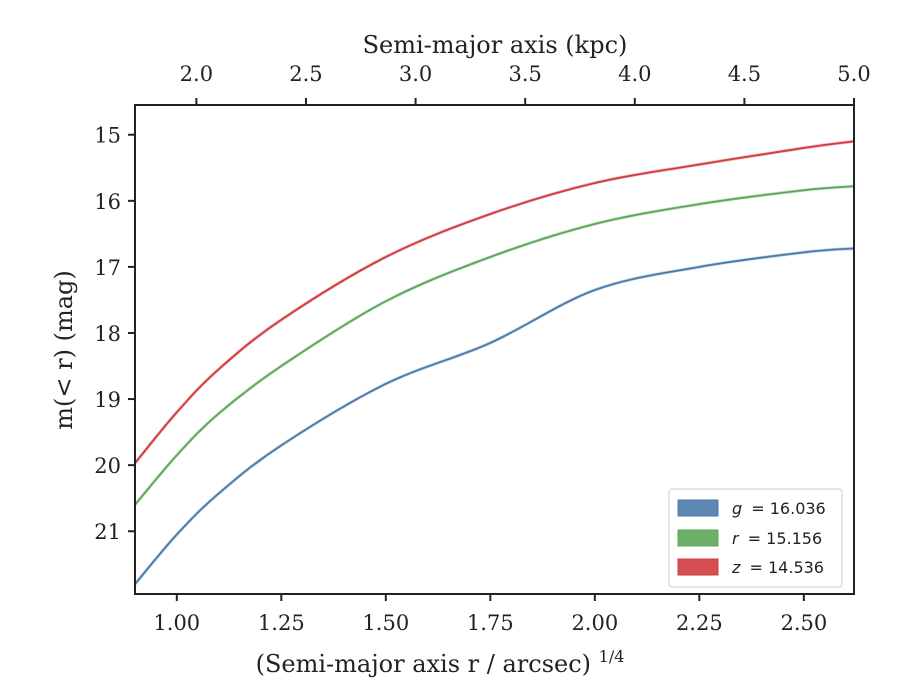 The height and width of the screenshot is (700, 900). What do you see at coordinates (736, 538) in the screenshot?
I see `legend-symbol-r: r` at bounding box center [736, 538].